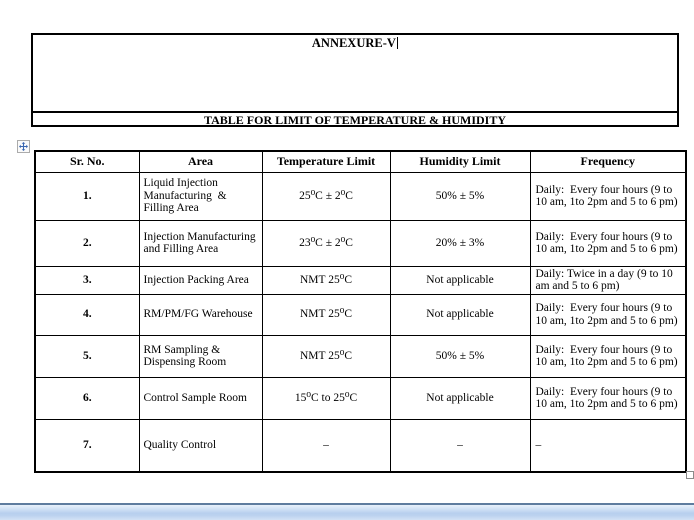  Describe the element at coordinates (355, 73) in the screenshot. I see `annexure-title-area: ANNEXURE-V` at that location.